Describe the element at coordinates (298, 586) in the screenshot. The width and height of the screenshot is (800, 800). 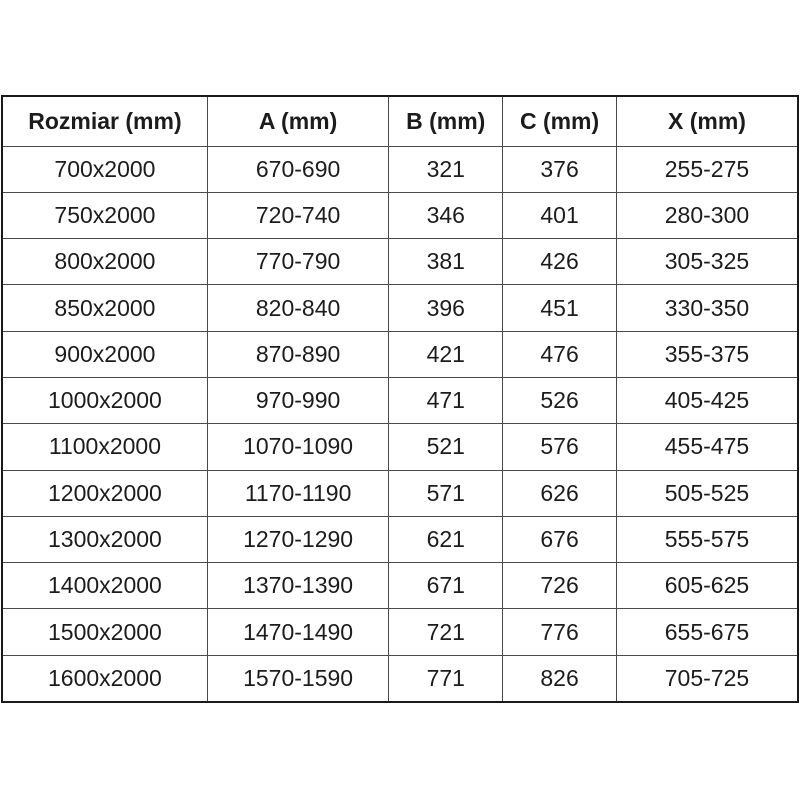
I see `cell-a: 1370-1390` at that location.